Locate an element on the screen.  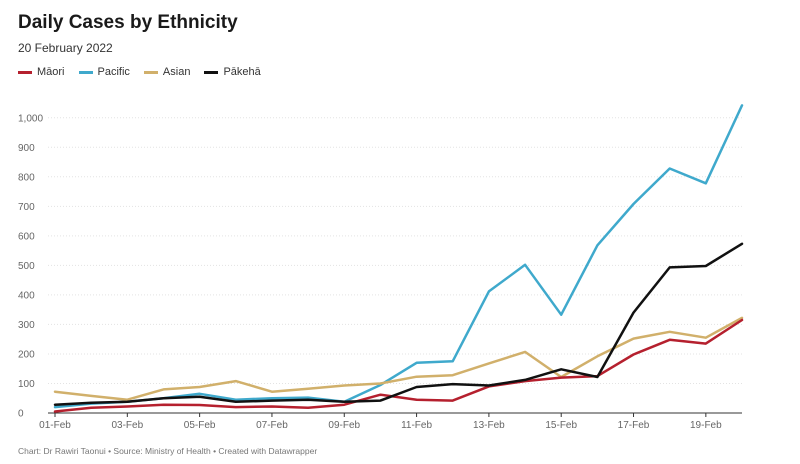
y-tick-label: 600 is located at coordinates (26, 236).